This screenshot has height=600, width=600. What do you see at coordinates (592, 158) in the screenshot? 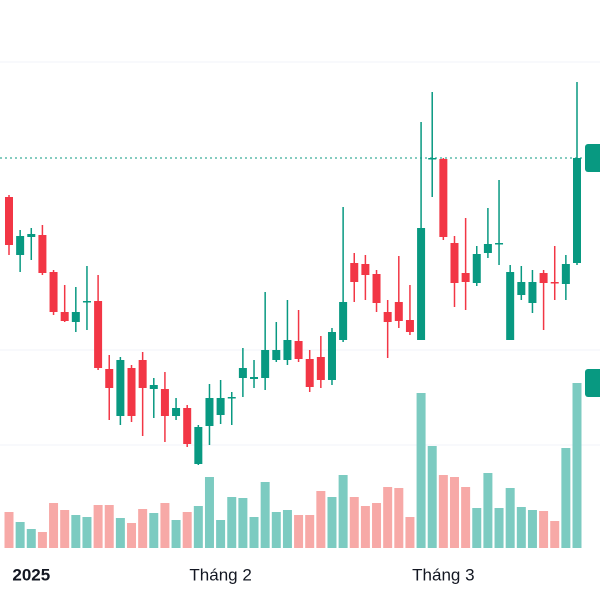
I see `price-marker` at bounding box center [592, 158].